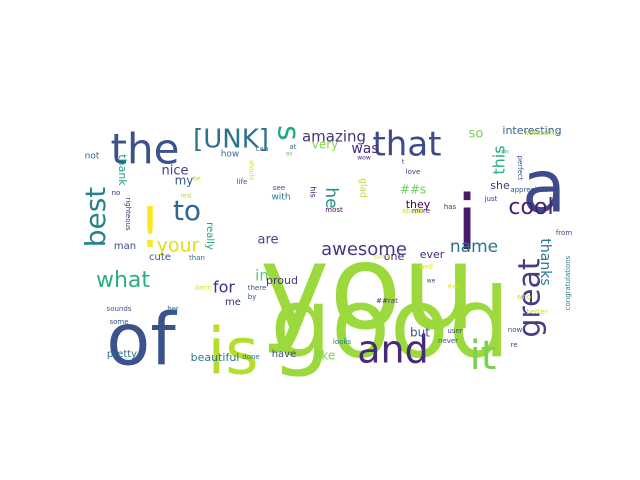 The width and height of the screenshot is (640, 480). I want to click on word-cloud-word: ##i, so click(453, 287).